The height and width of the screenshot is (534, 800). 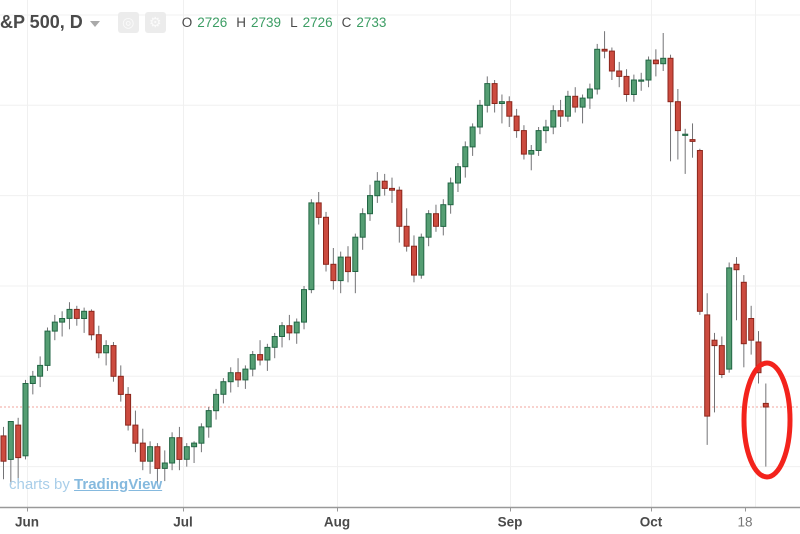 What do you see at coordinates (346, 22) in the screenshot?
I see `close-label: C` at bounding box center [346, 22].